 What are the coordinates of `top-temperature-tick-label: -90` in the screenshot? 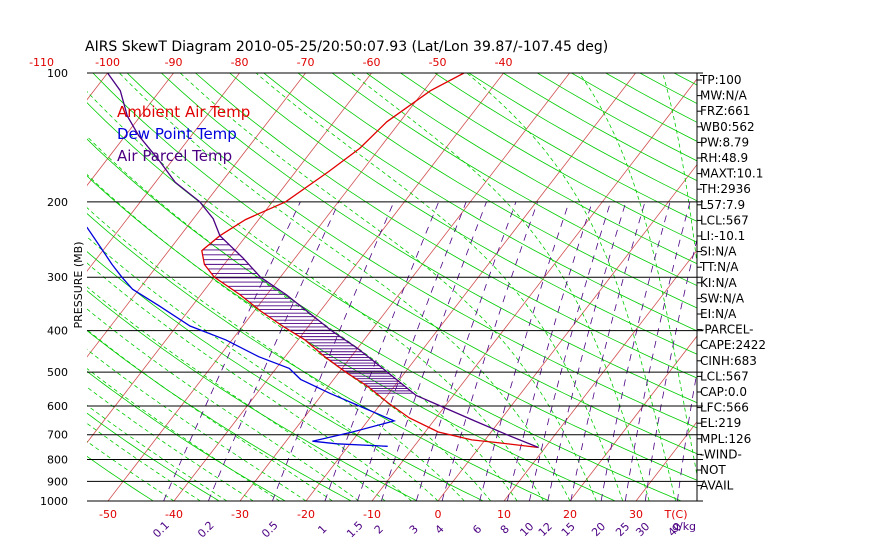 It's located at (174, 62).